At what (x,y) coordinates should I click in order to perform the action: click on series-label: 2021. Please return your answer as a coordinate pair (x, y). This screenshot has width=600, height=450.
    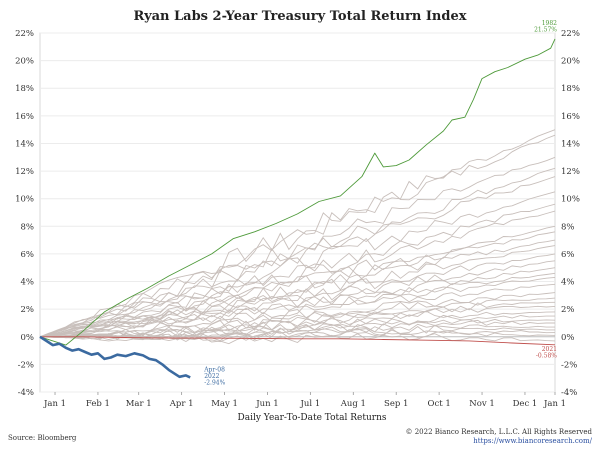
    Looking at the image, I should click on (549, 349).